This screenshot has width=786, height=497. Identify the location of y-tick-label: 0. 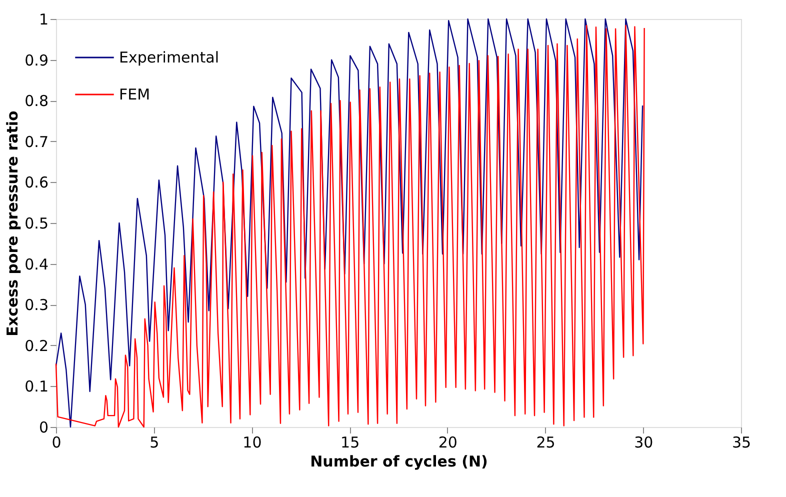
(43, 427).